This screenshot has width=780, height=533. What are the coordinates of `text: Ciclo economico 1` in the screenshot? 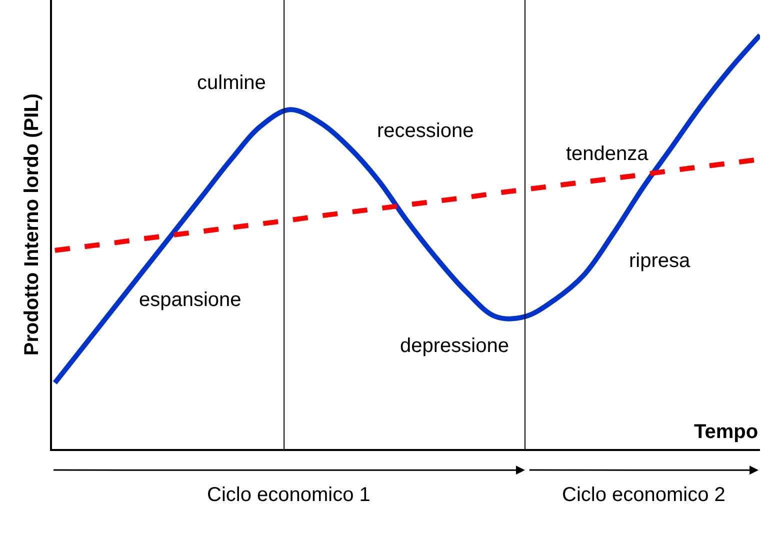 It's located at (288, 495).